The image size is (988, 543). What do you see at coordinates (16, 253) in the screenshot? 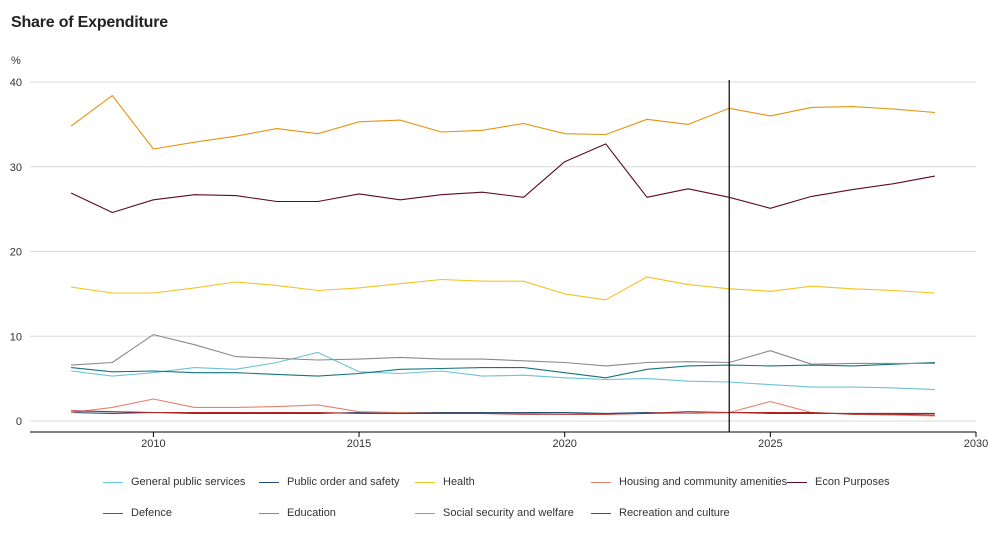
I see `y-tick-label: 20` at bounding box center [16, 253].